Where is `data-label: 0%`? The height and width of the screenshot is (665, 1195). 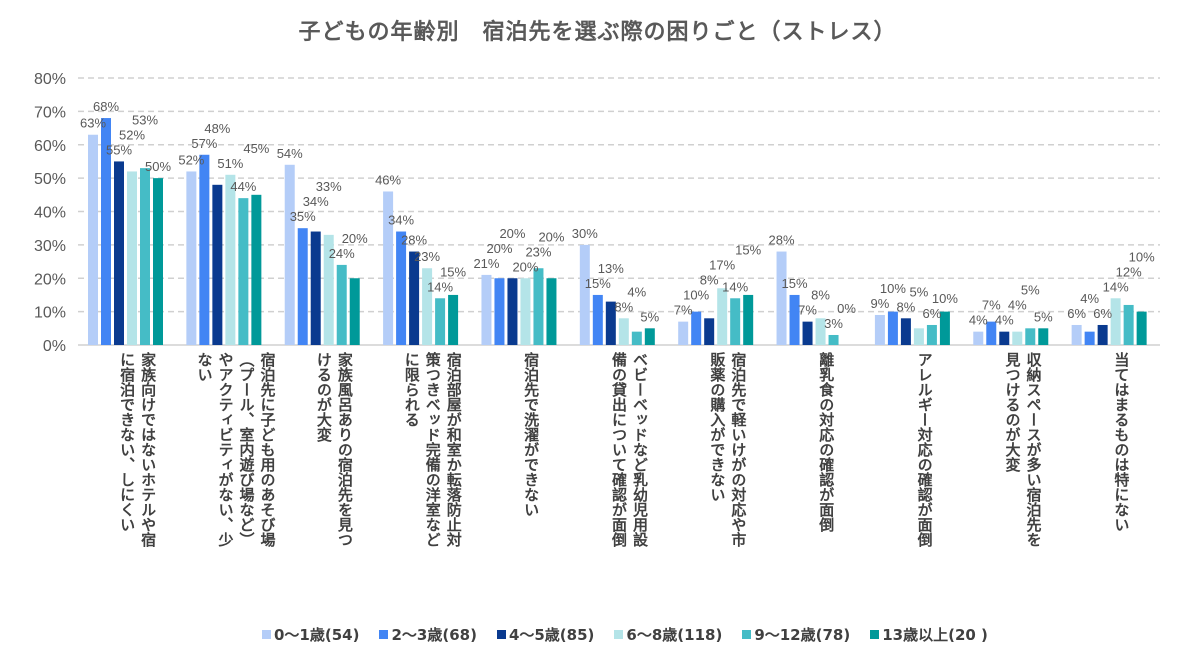
data-label: 0% is located at coordinates (846, 308).